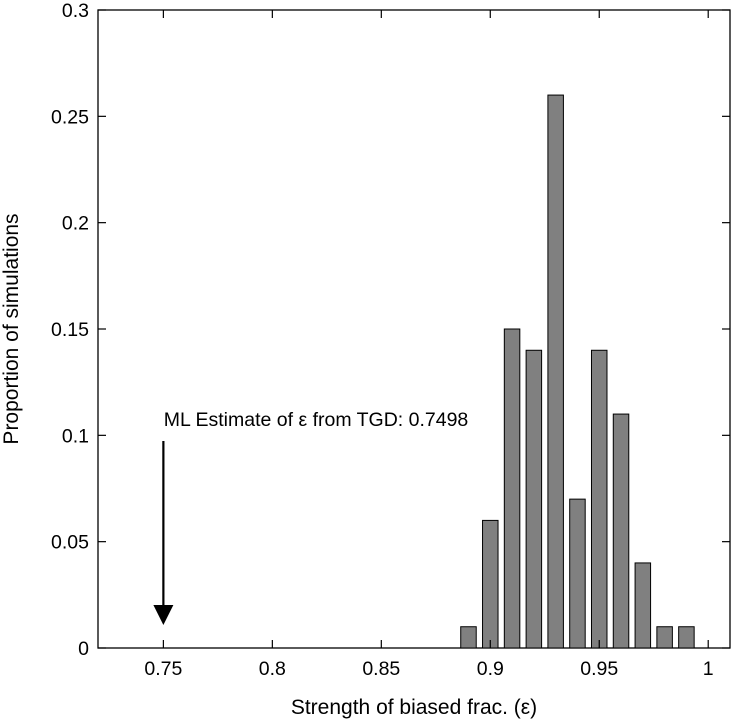 Image resolution: width=734 pixels, height=721 pixels. What do you see at coordinates (75, 436) in the screenshot?
I see `y-tick-label: 0.1` at bounding box center [75, 436].